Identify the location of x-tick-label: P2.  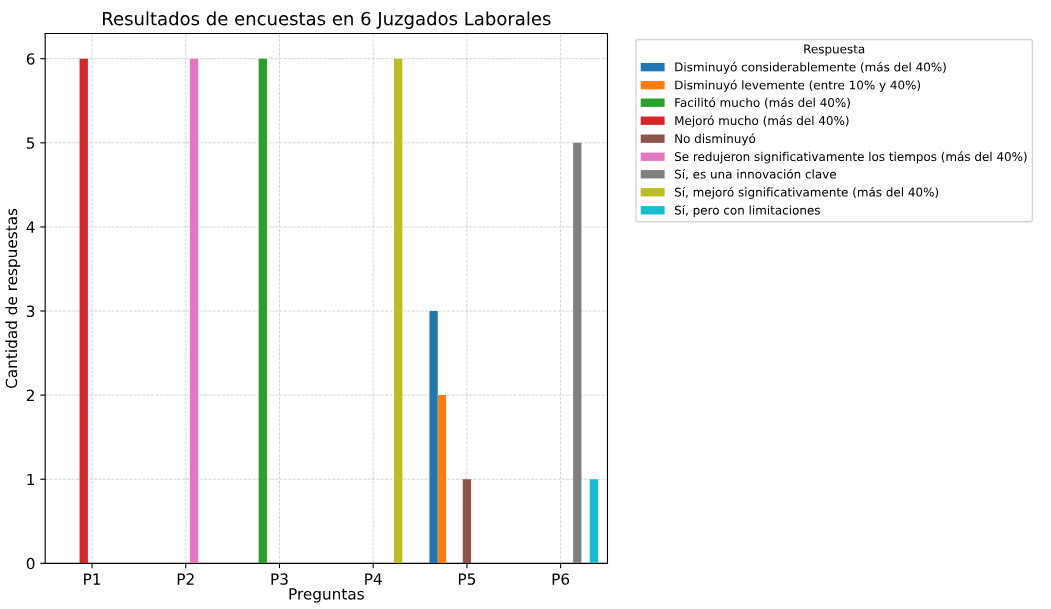
(185, 579).